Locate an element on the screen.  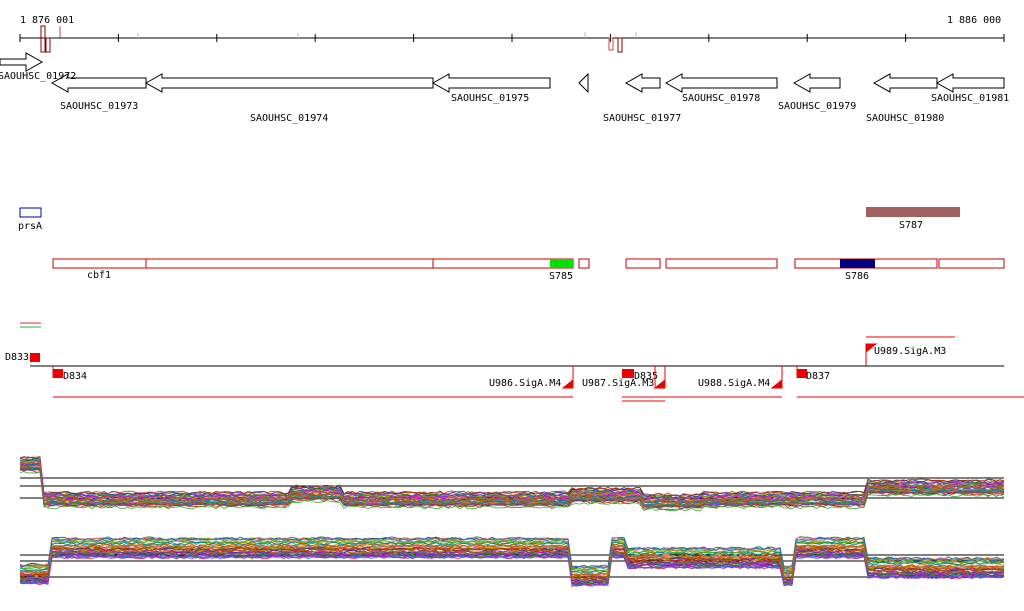
legend-lines is located at coordinates (30, 325).